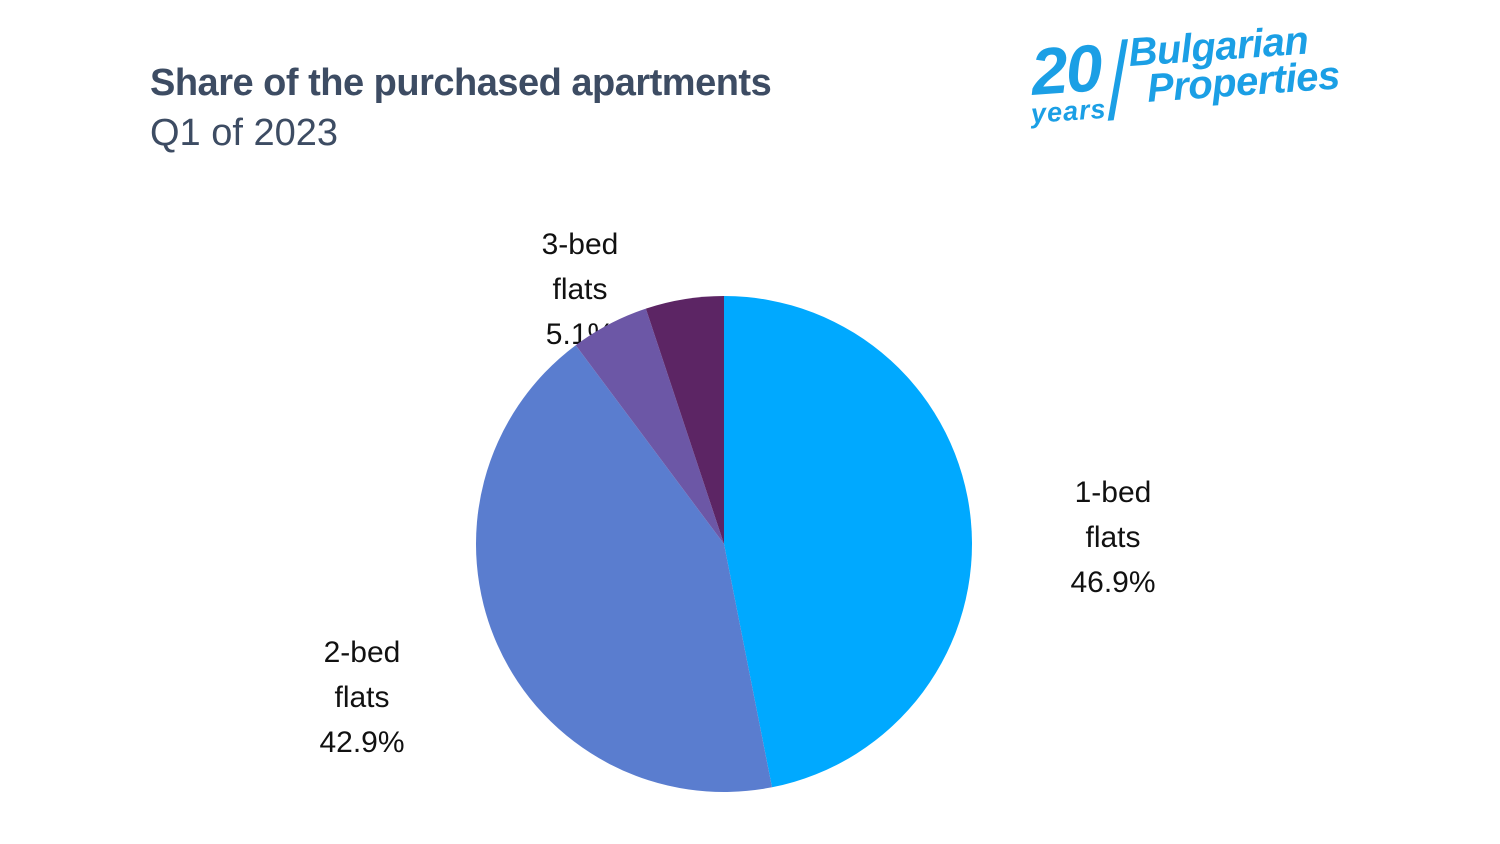 Image resolution: width=1500 pixels, height=844 pixels. What do you see at coordinates (362, 652) in the screenshot?
I see `label-2-bed-line1: 2-bed` at bounding box center [362, 652].